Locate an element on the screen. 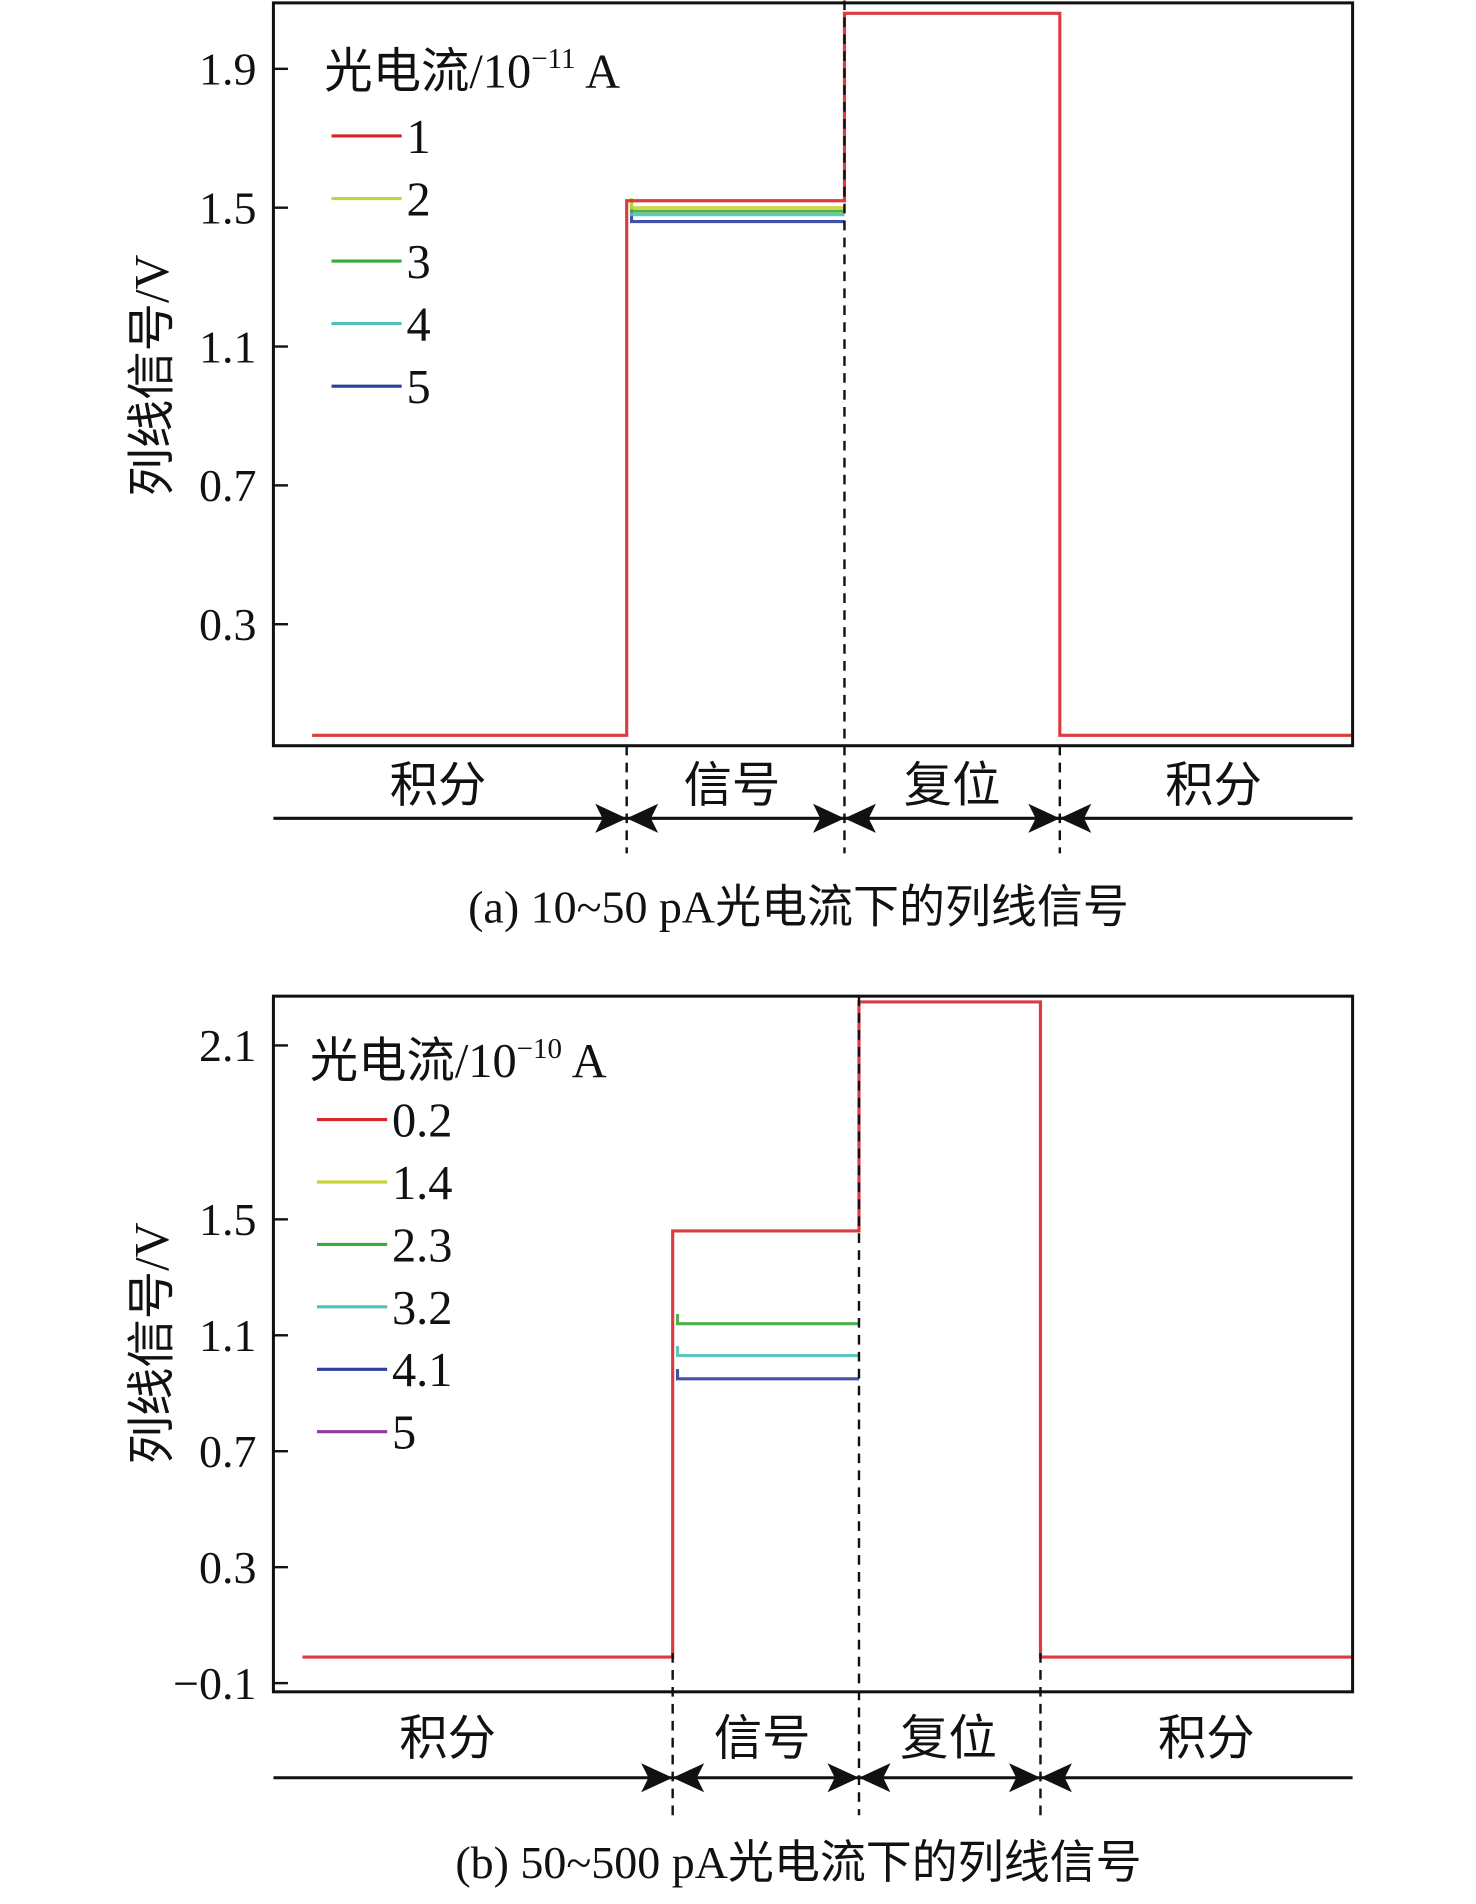  legend-label: 2 is located at coordinates (419, 199).